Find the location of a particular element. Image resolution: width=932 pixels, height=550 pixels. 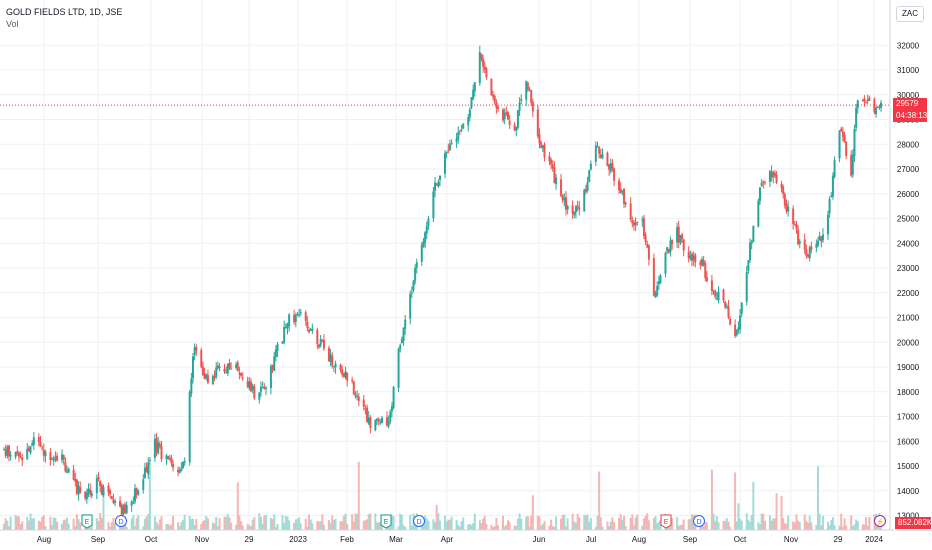

split-marker: ⚡ is located at coordinates (880, 521).